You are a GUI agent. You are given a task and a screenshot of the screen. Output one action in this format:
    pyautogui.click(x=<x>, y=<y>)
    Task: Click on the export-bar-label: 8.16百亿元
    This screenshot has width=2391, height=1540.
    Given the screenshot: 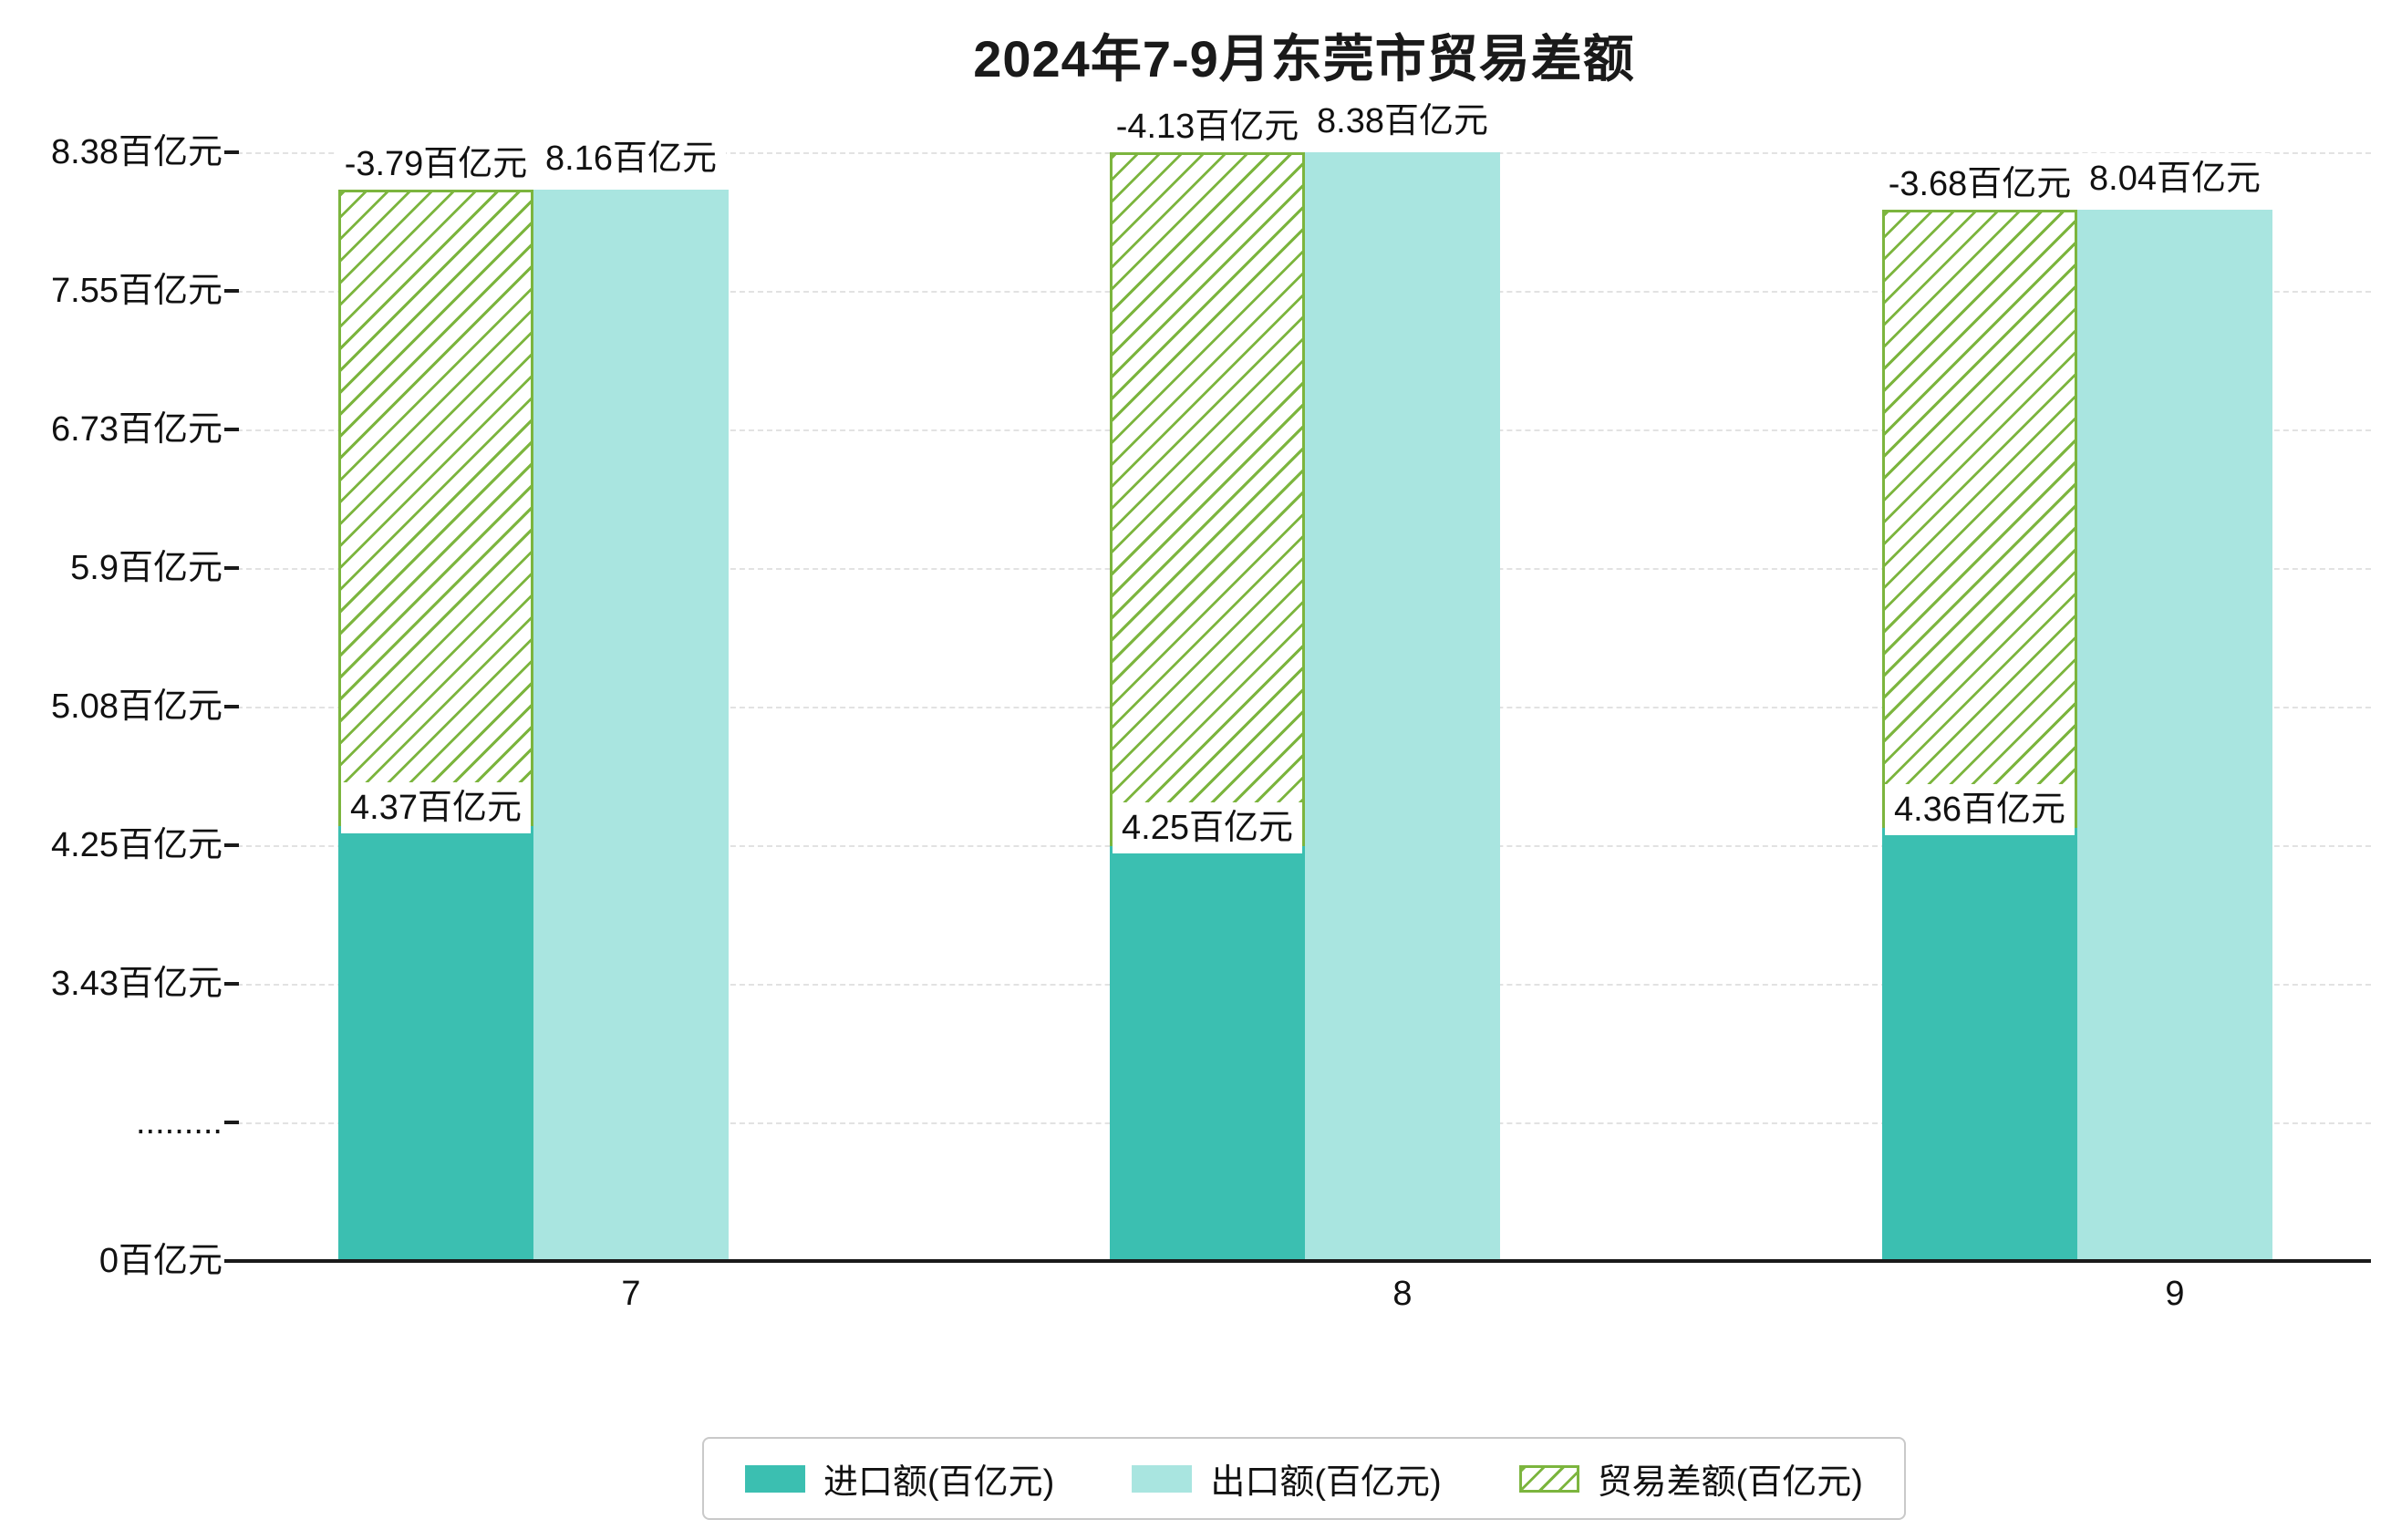 What is the action you would take?
    pyautogui.click(x=631, y=158)
    